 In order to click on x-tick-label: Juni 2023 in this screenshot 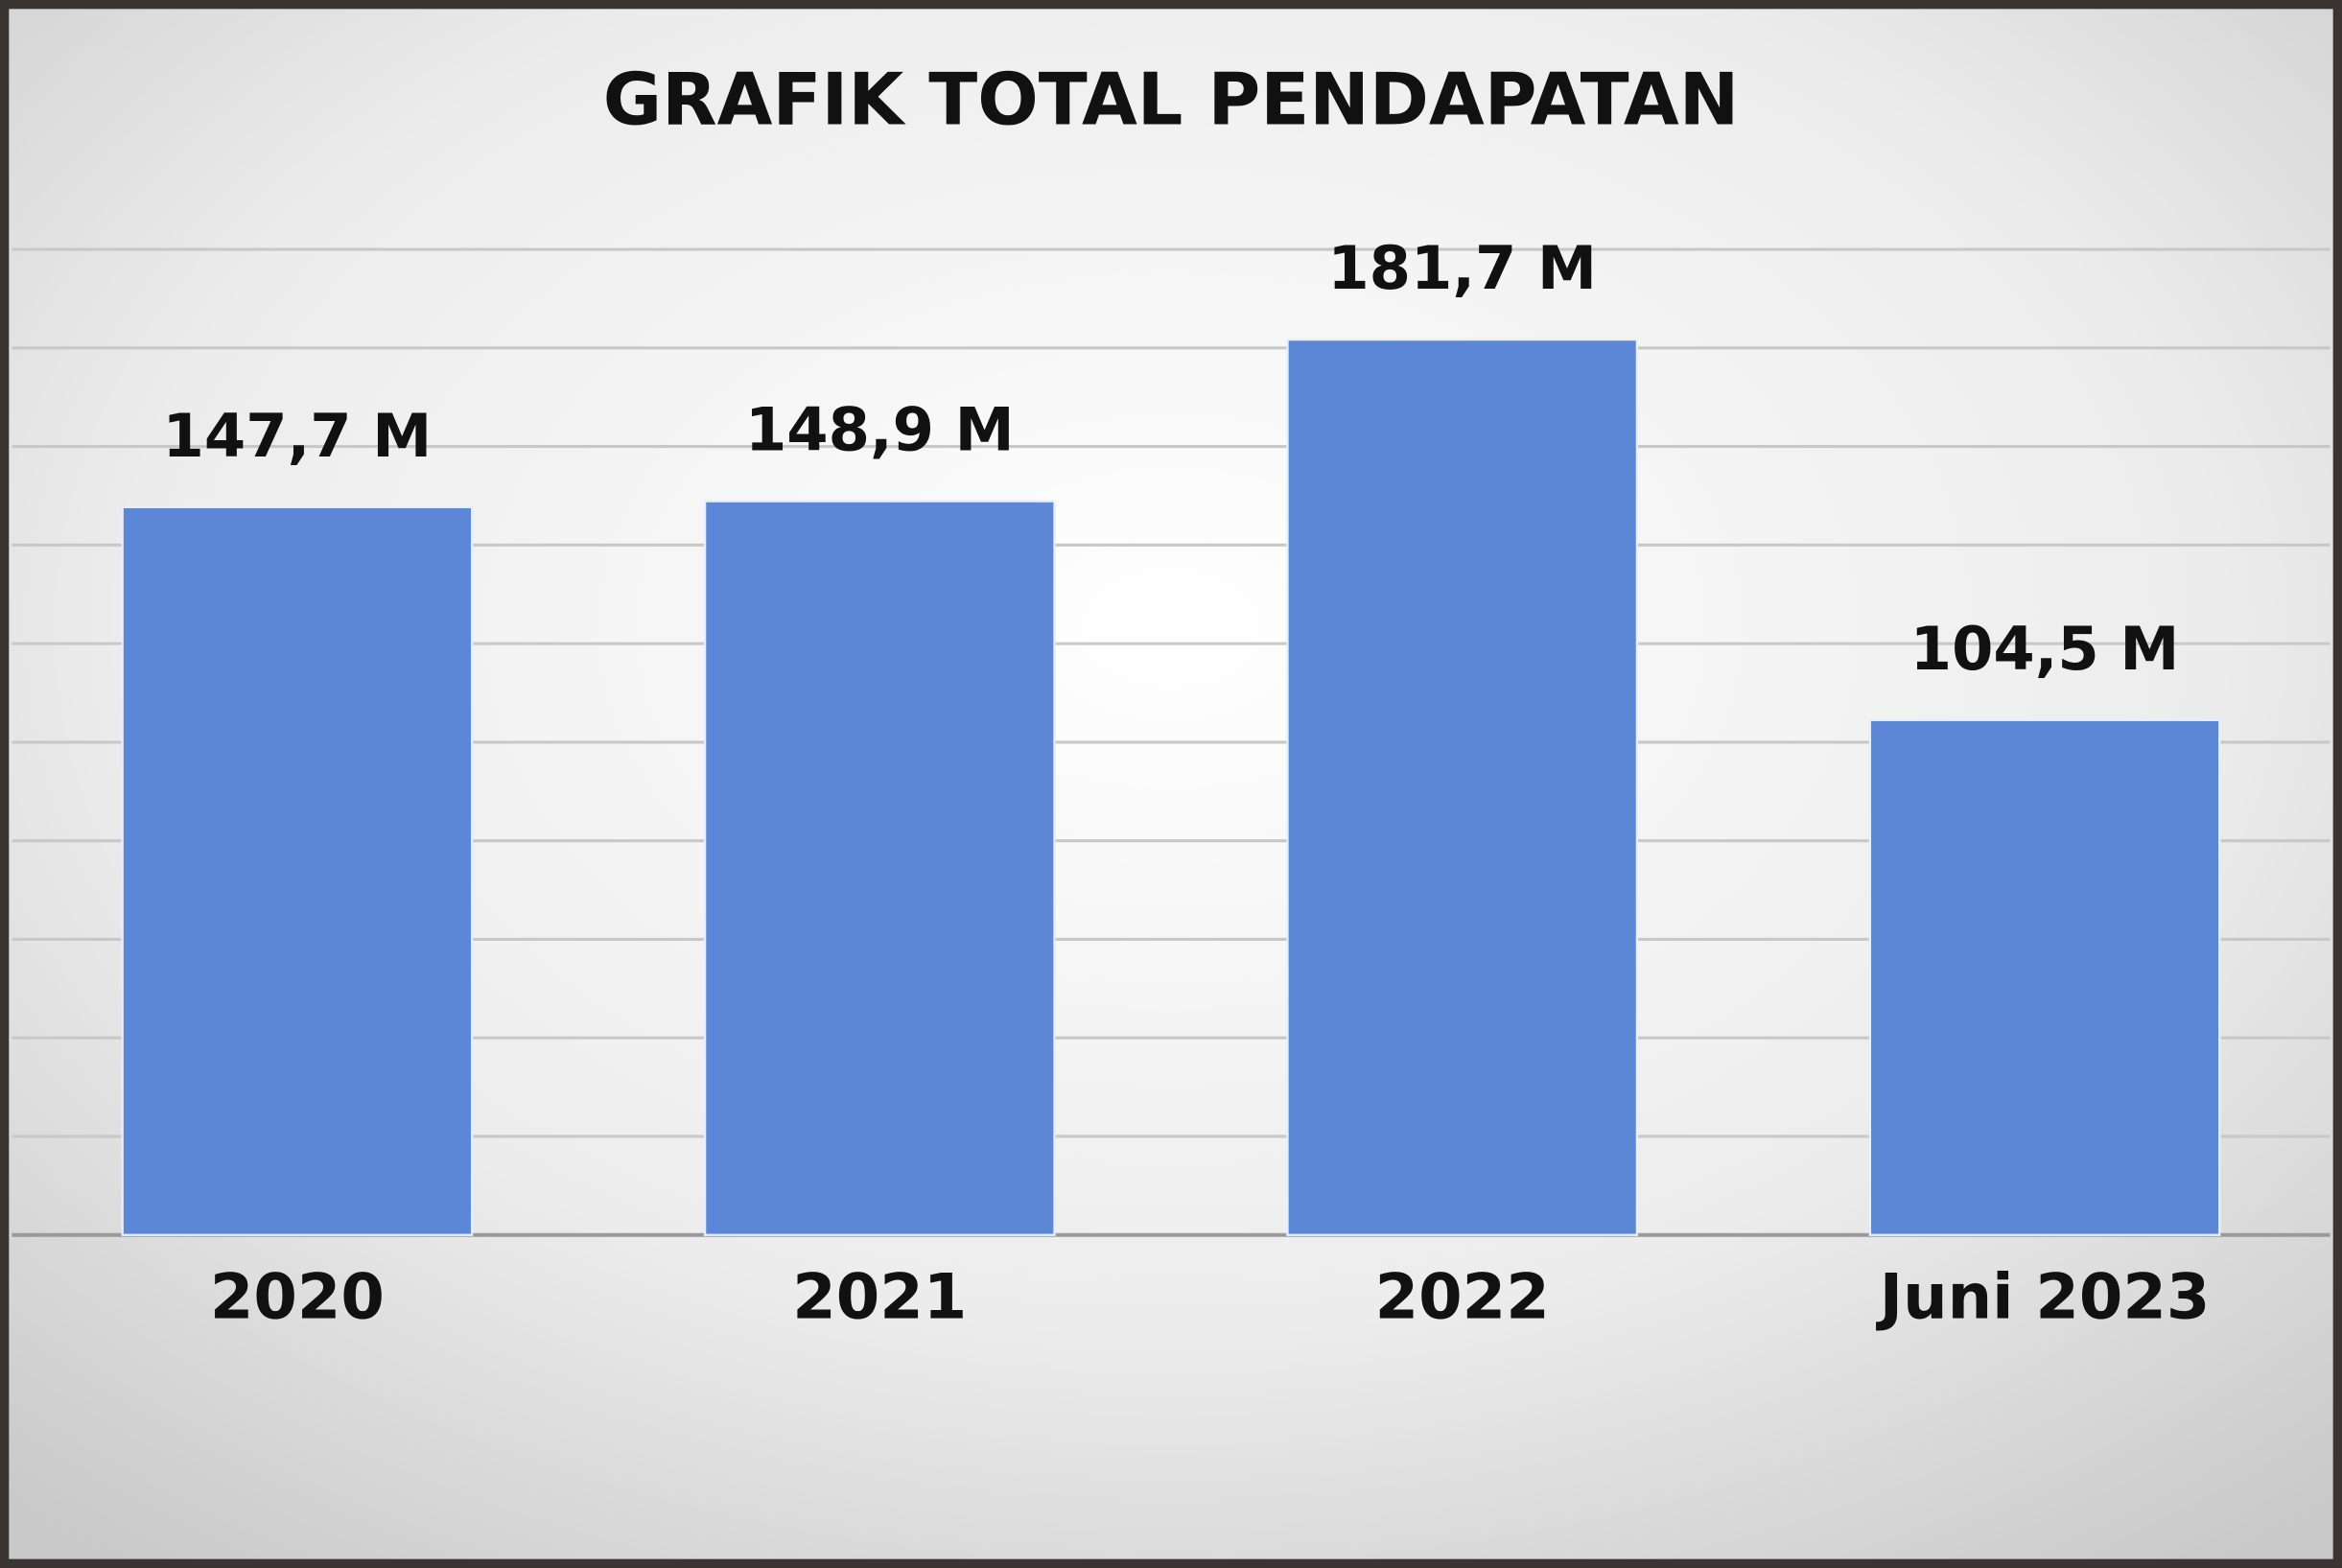, I will do `click(2043, 1296)`.